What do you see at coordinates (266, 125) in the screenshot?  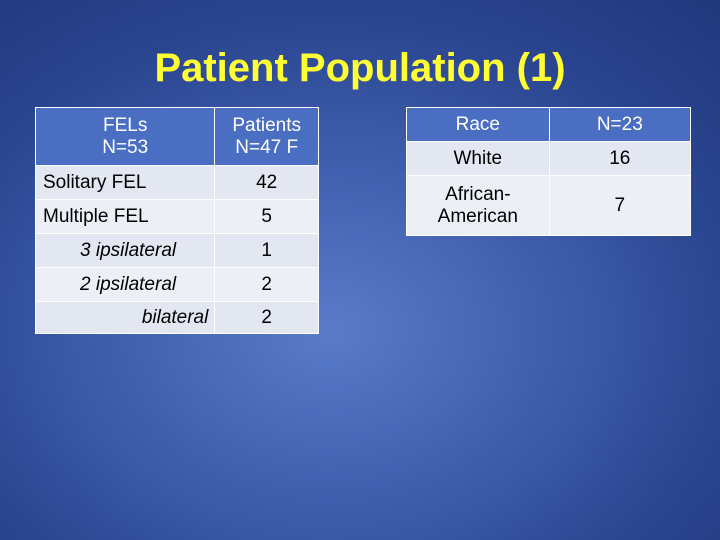 I see `fel-header-patients-line1: Patients` at bounding box center [266, 125].